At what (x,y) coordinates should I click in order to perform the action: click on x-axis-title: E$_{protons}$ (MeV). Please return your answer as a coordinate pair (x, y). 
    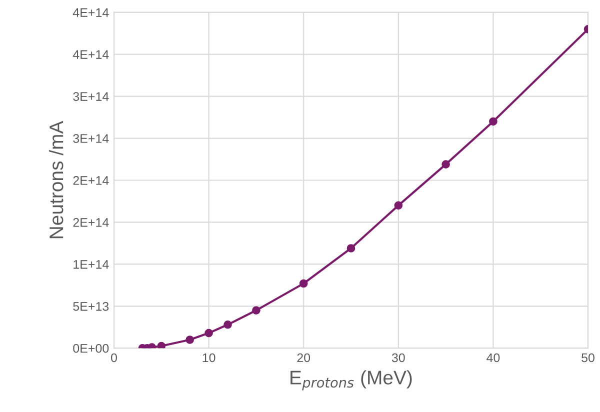
    Looking at the image, I should click on (351, 380).